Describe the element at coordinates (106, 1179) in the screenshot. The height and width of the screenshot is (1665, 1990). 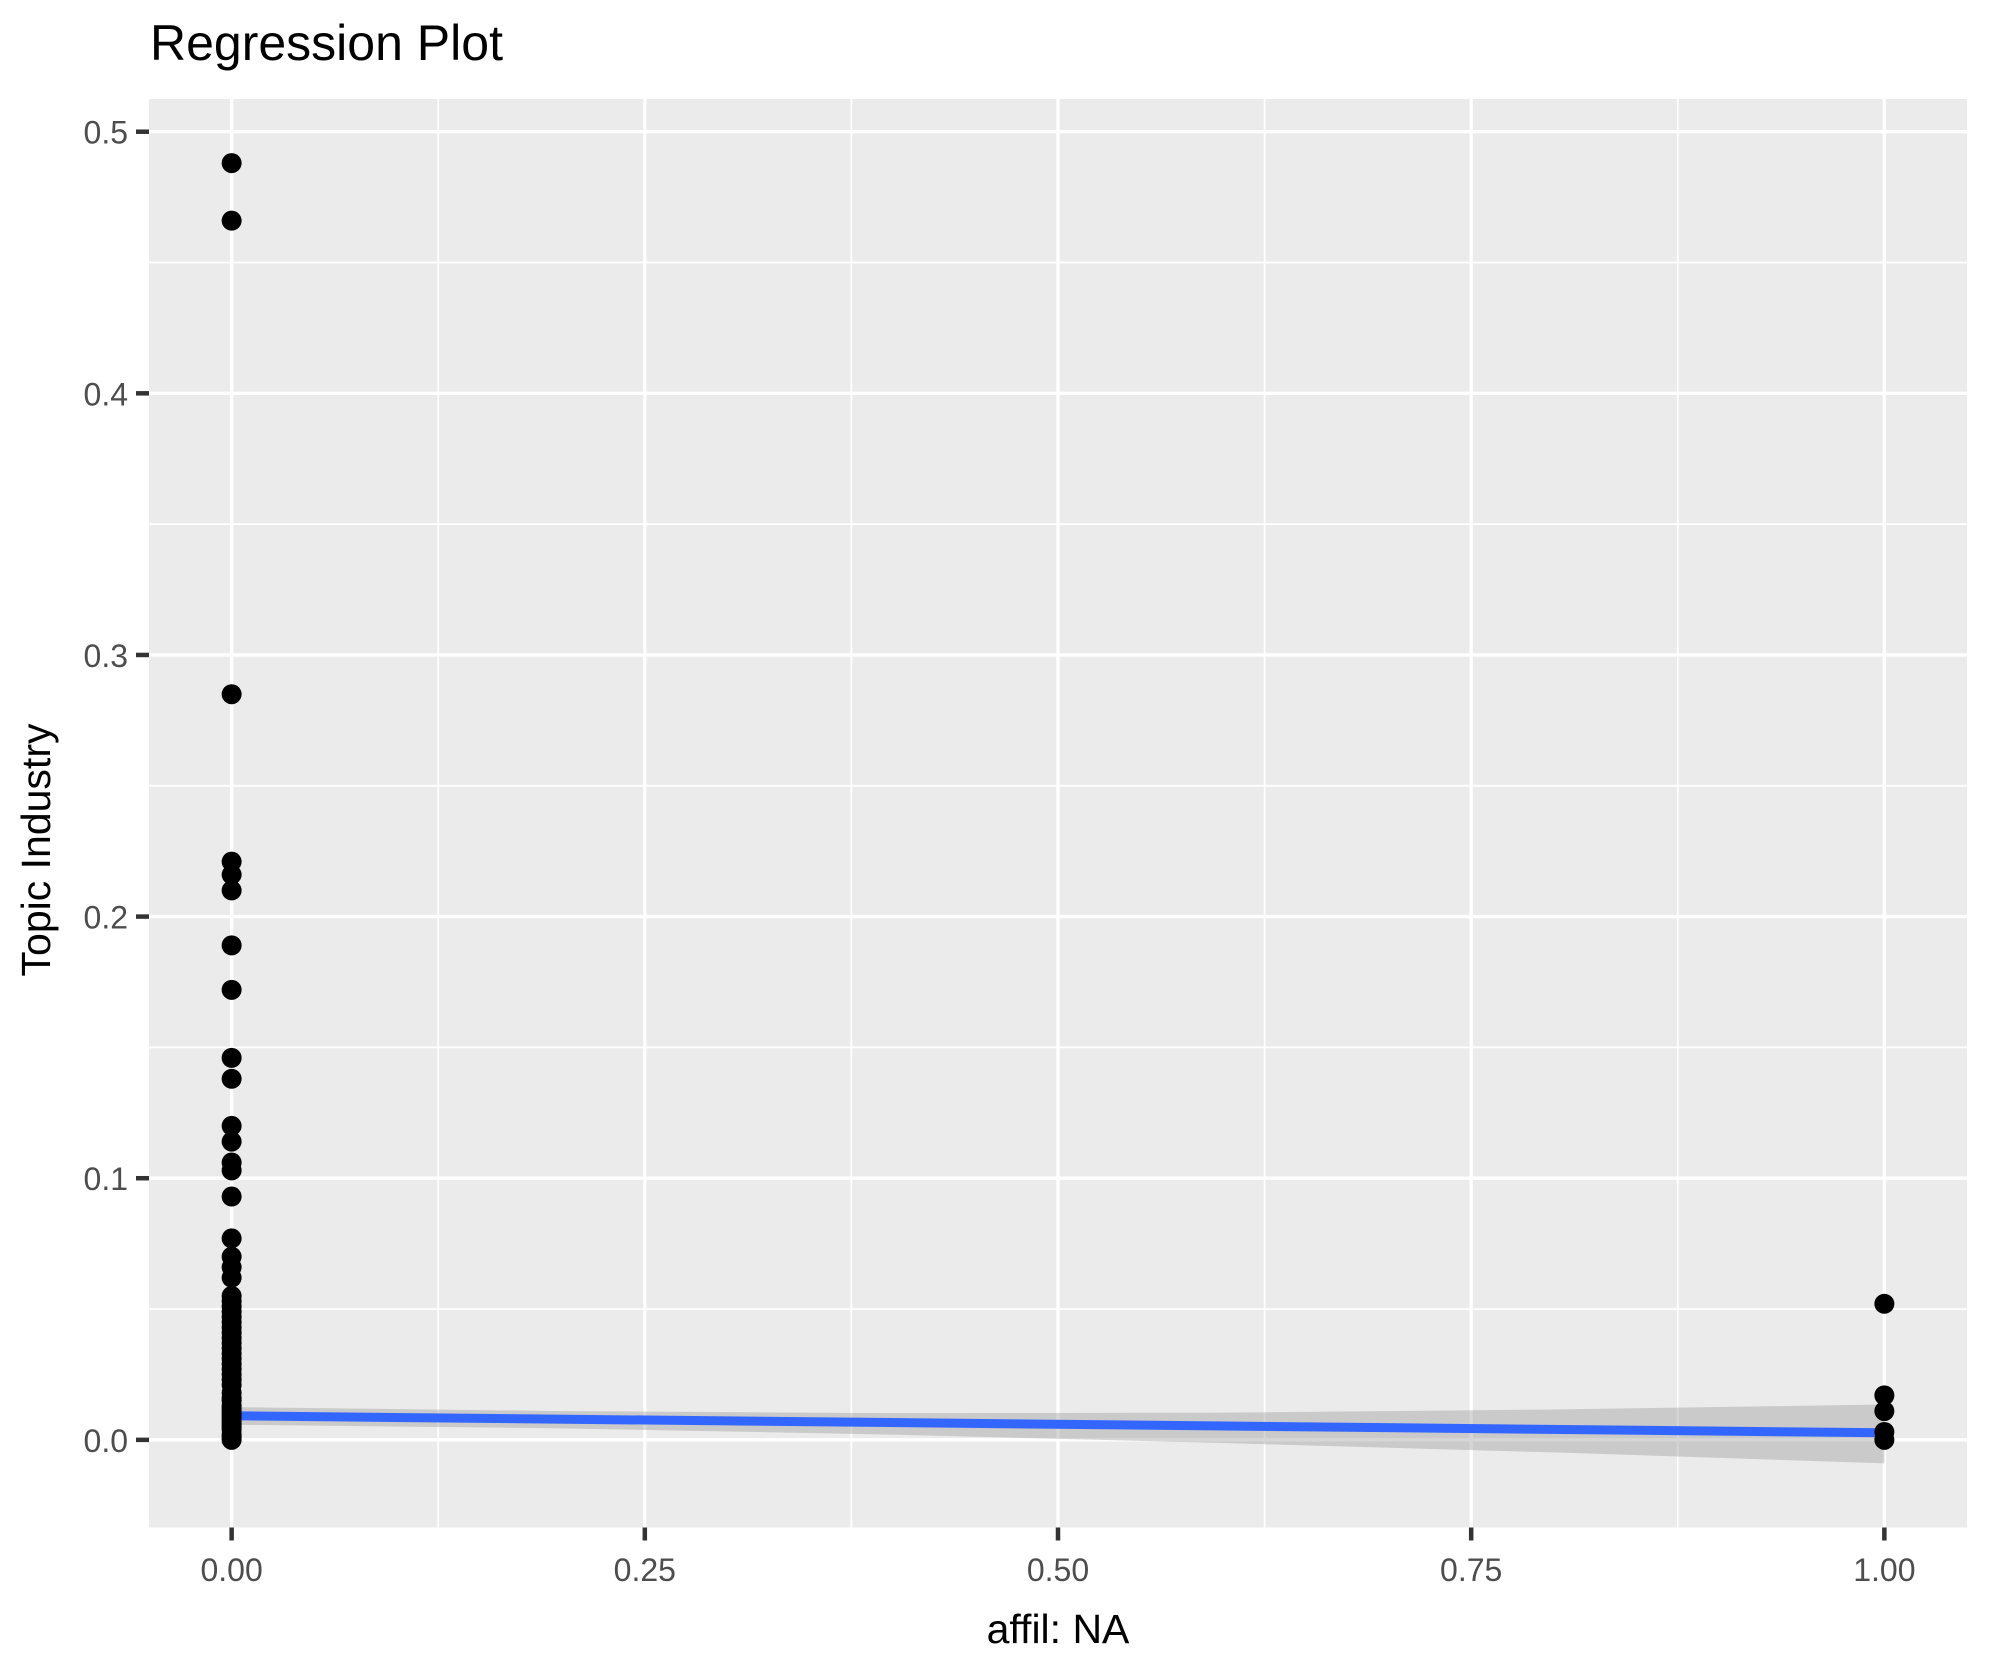
I see `y-tick-label: 0.1` at that location.